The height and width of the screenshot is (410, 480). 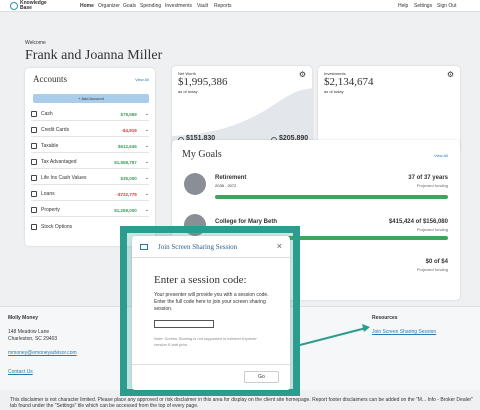 I want to click on email-link: mmoney@emoneyadvisor.com, so click(x=42, y=353).